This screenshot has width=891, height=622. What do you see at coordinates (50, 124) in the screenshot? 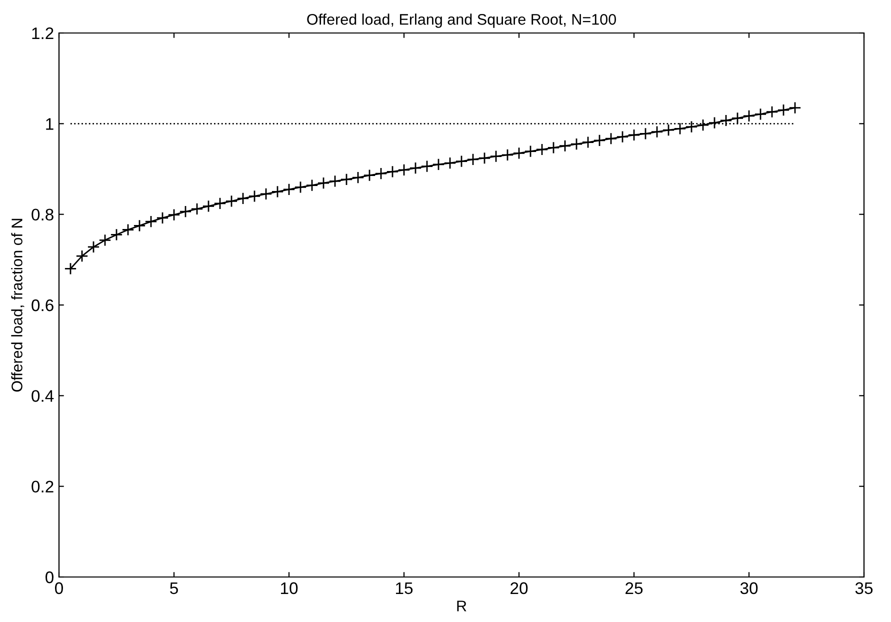
I see `y-tick-label: 1` at bounding box center [50, 124].